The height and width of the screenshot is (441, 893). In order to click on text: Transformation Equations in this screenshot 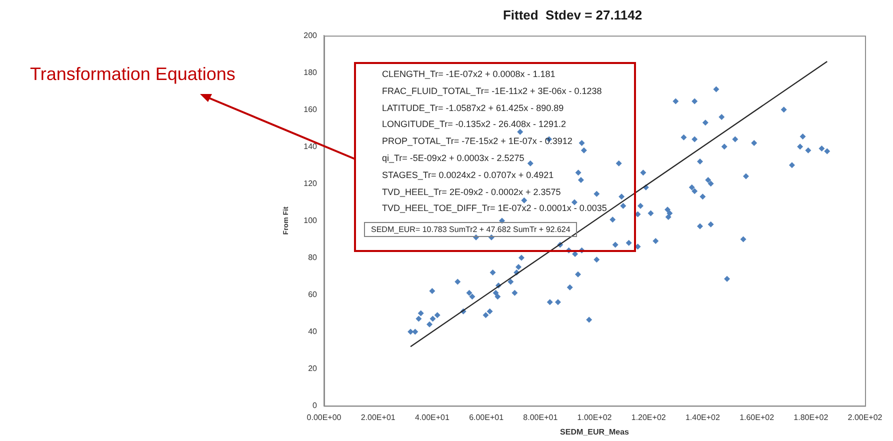, I will do `click(133, 74)`.